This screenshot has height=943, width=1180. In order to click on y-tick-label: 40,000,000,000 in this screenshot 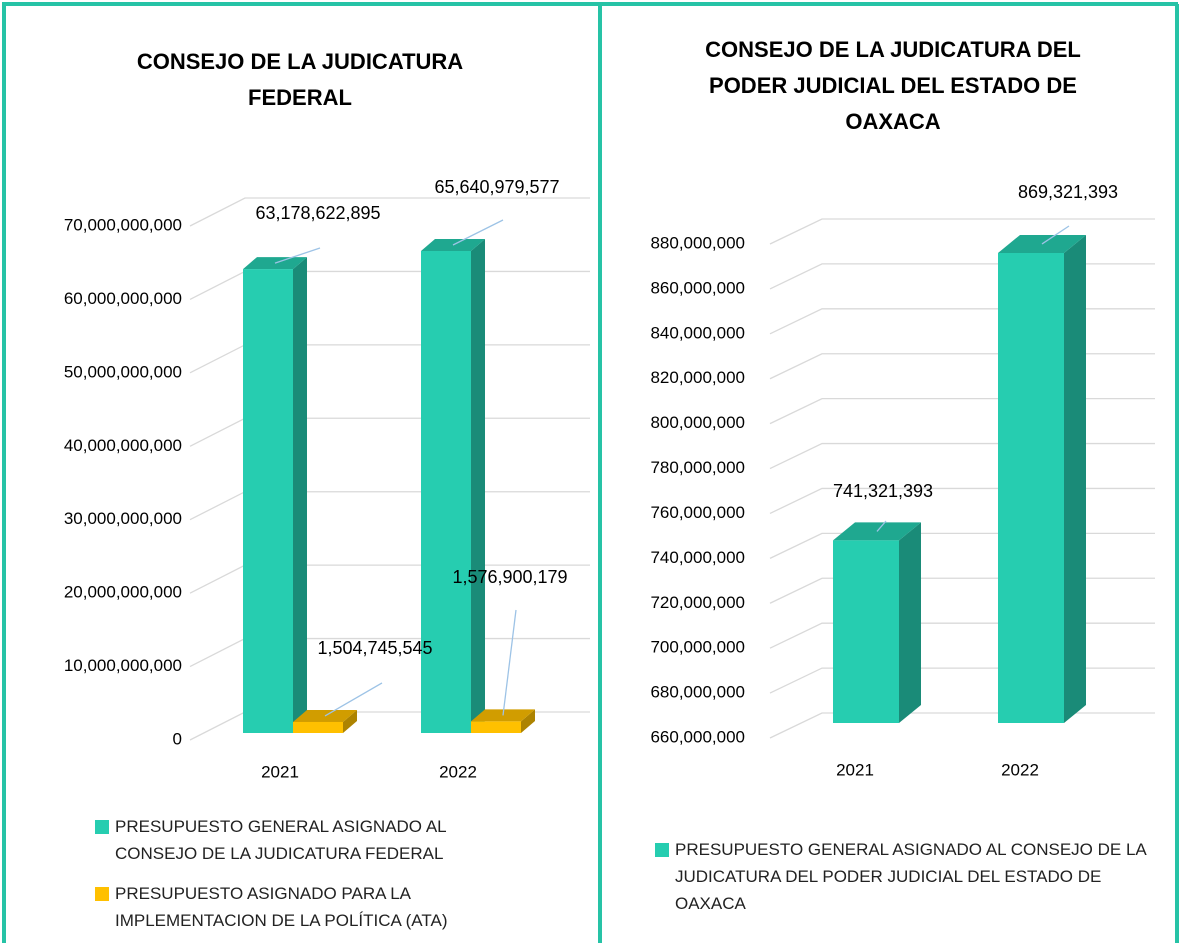, I will do `click(123, 445)`.